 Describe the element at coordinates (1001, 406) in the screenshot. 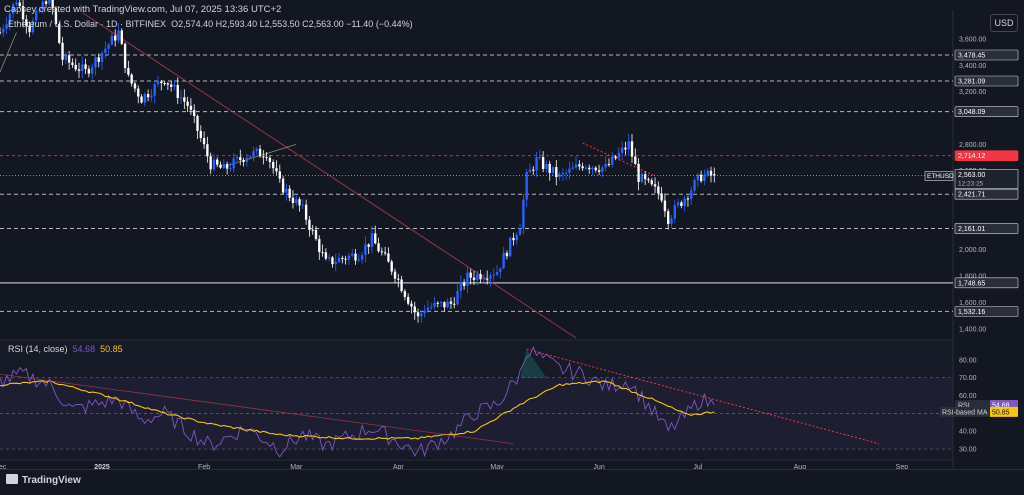

I see `rsi-value-label: 54.68` at that location.